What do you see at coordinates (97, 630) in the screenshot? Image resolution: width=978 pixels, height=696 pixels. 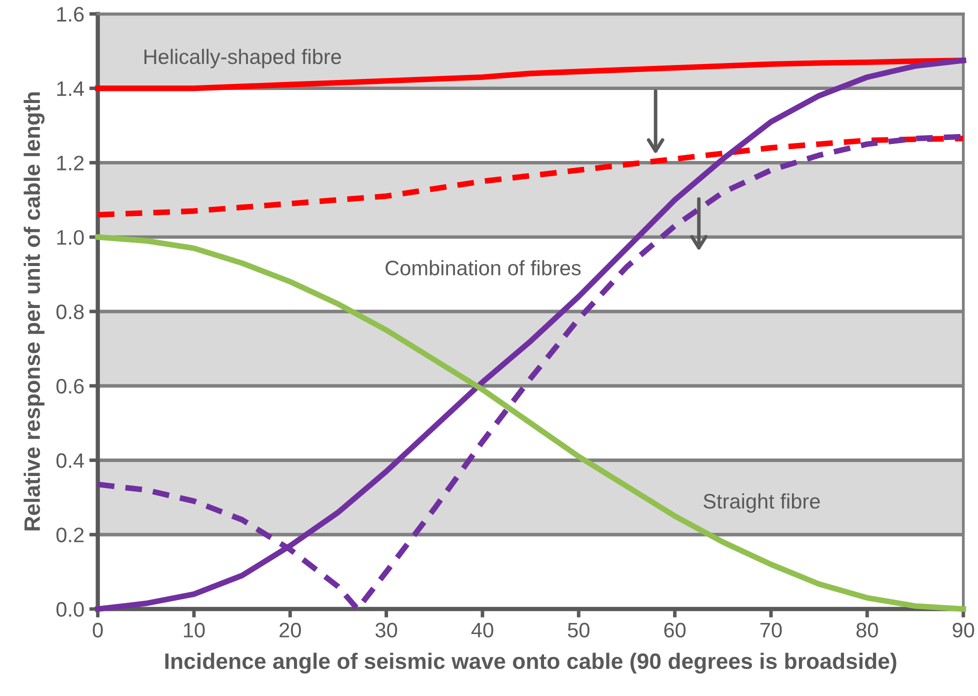 I see `x-tick-label: 0` at bounding box center [97, 630].